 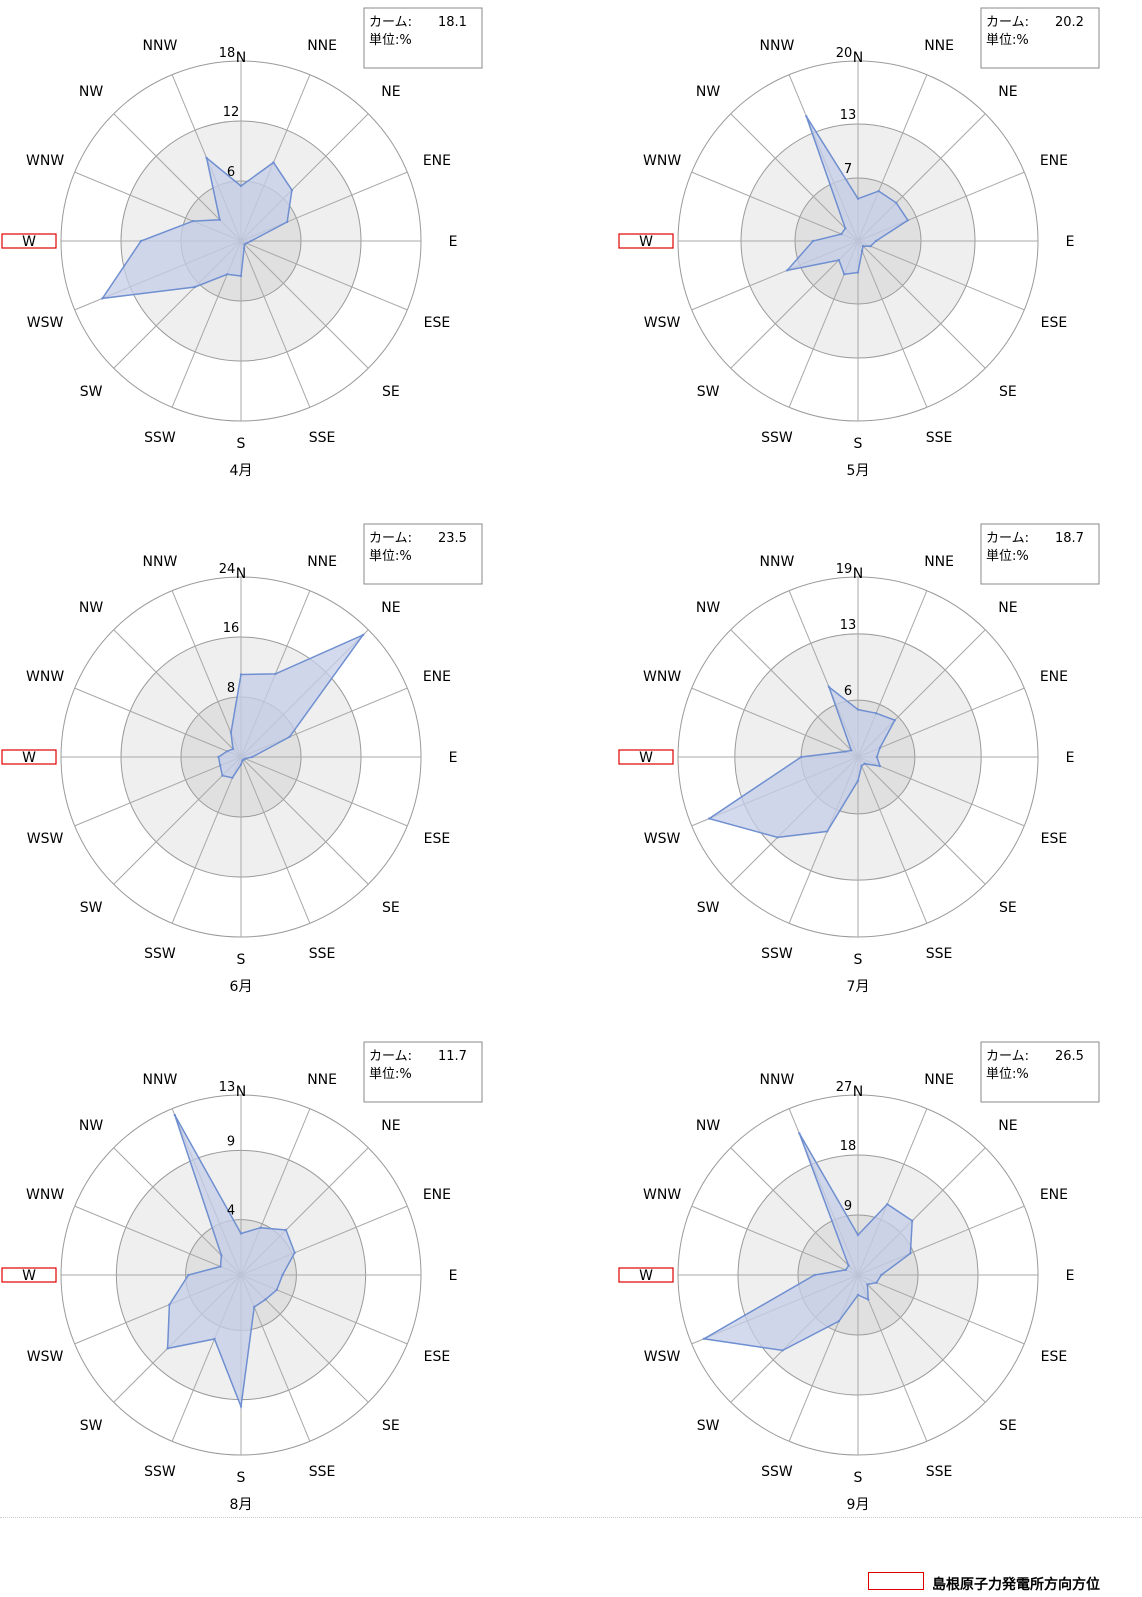 What do you see at coordinates (1069, 22) in the screenshot?
I see `calm-value: 20.2` at bounding box center [1069, 22].